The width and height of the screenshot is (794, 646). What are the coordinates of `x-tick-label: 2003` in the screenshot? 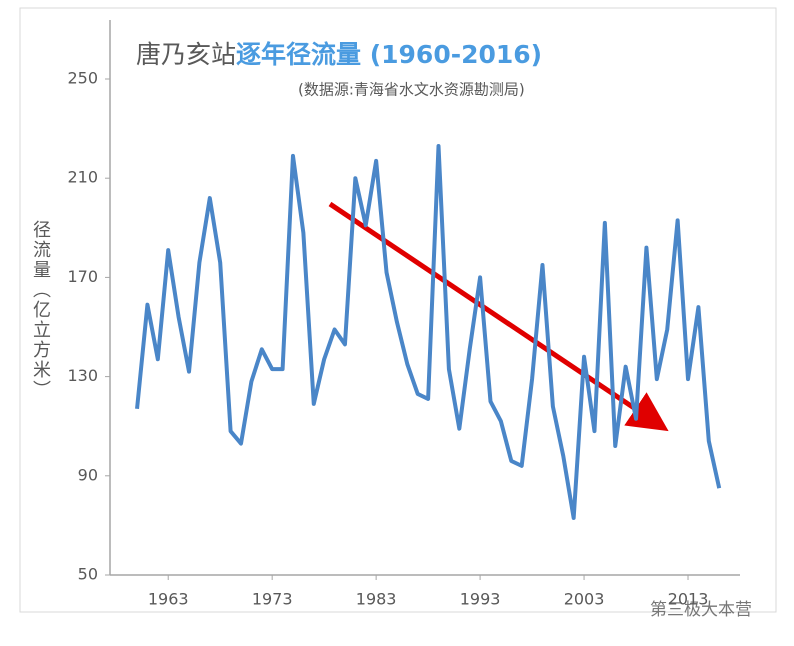 It's located at (584, 599).